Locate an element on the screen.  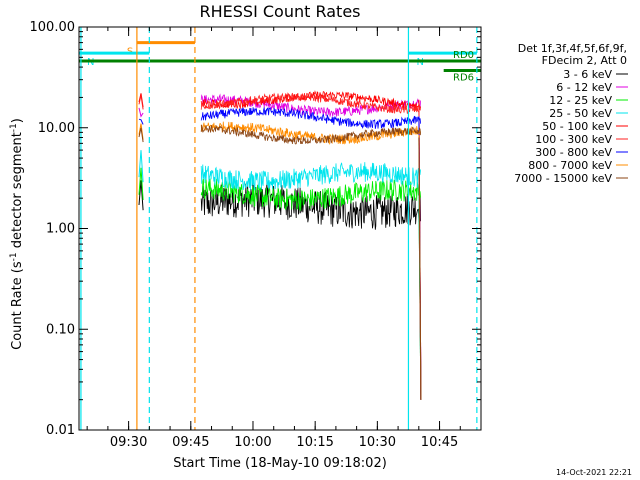
x-tick-label-2: 10:00 is located at coordinates (252, 442).